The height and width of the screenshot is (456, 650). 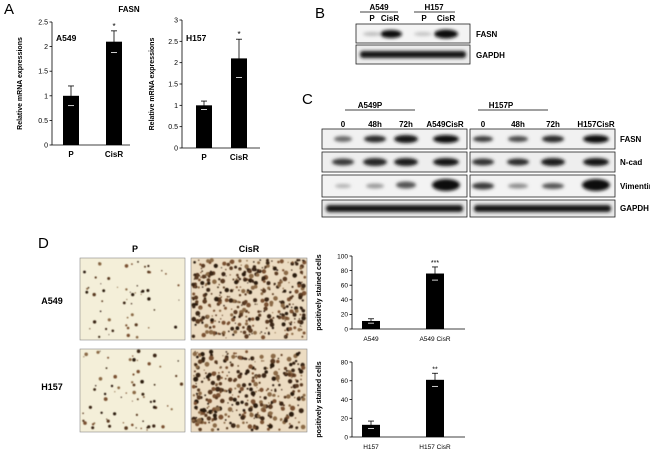 I want to click on blot-b-cellline-a549: A549, so click(x=379, y=7).